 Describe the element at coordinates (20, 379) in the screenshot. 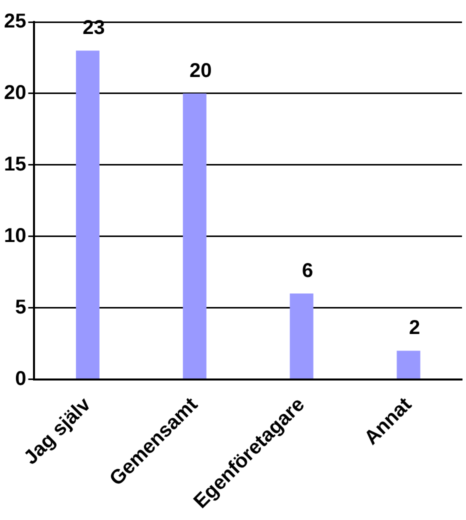

I see `y-tick-label: 0` at that location.